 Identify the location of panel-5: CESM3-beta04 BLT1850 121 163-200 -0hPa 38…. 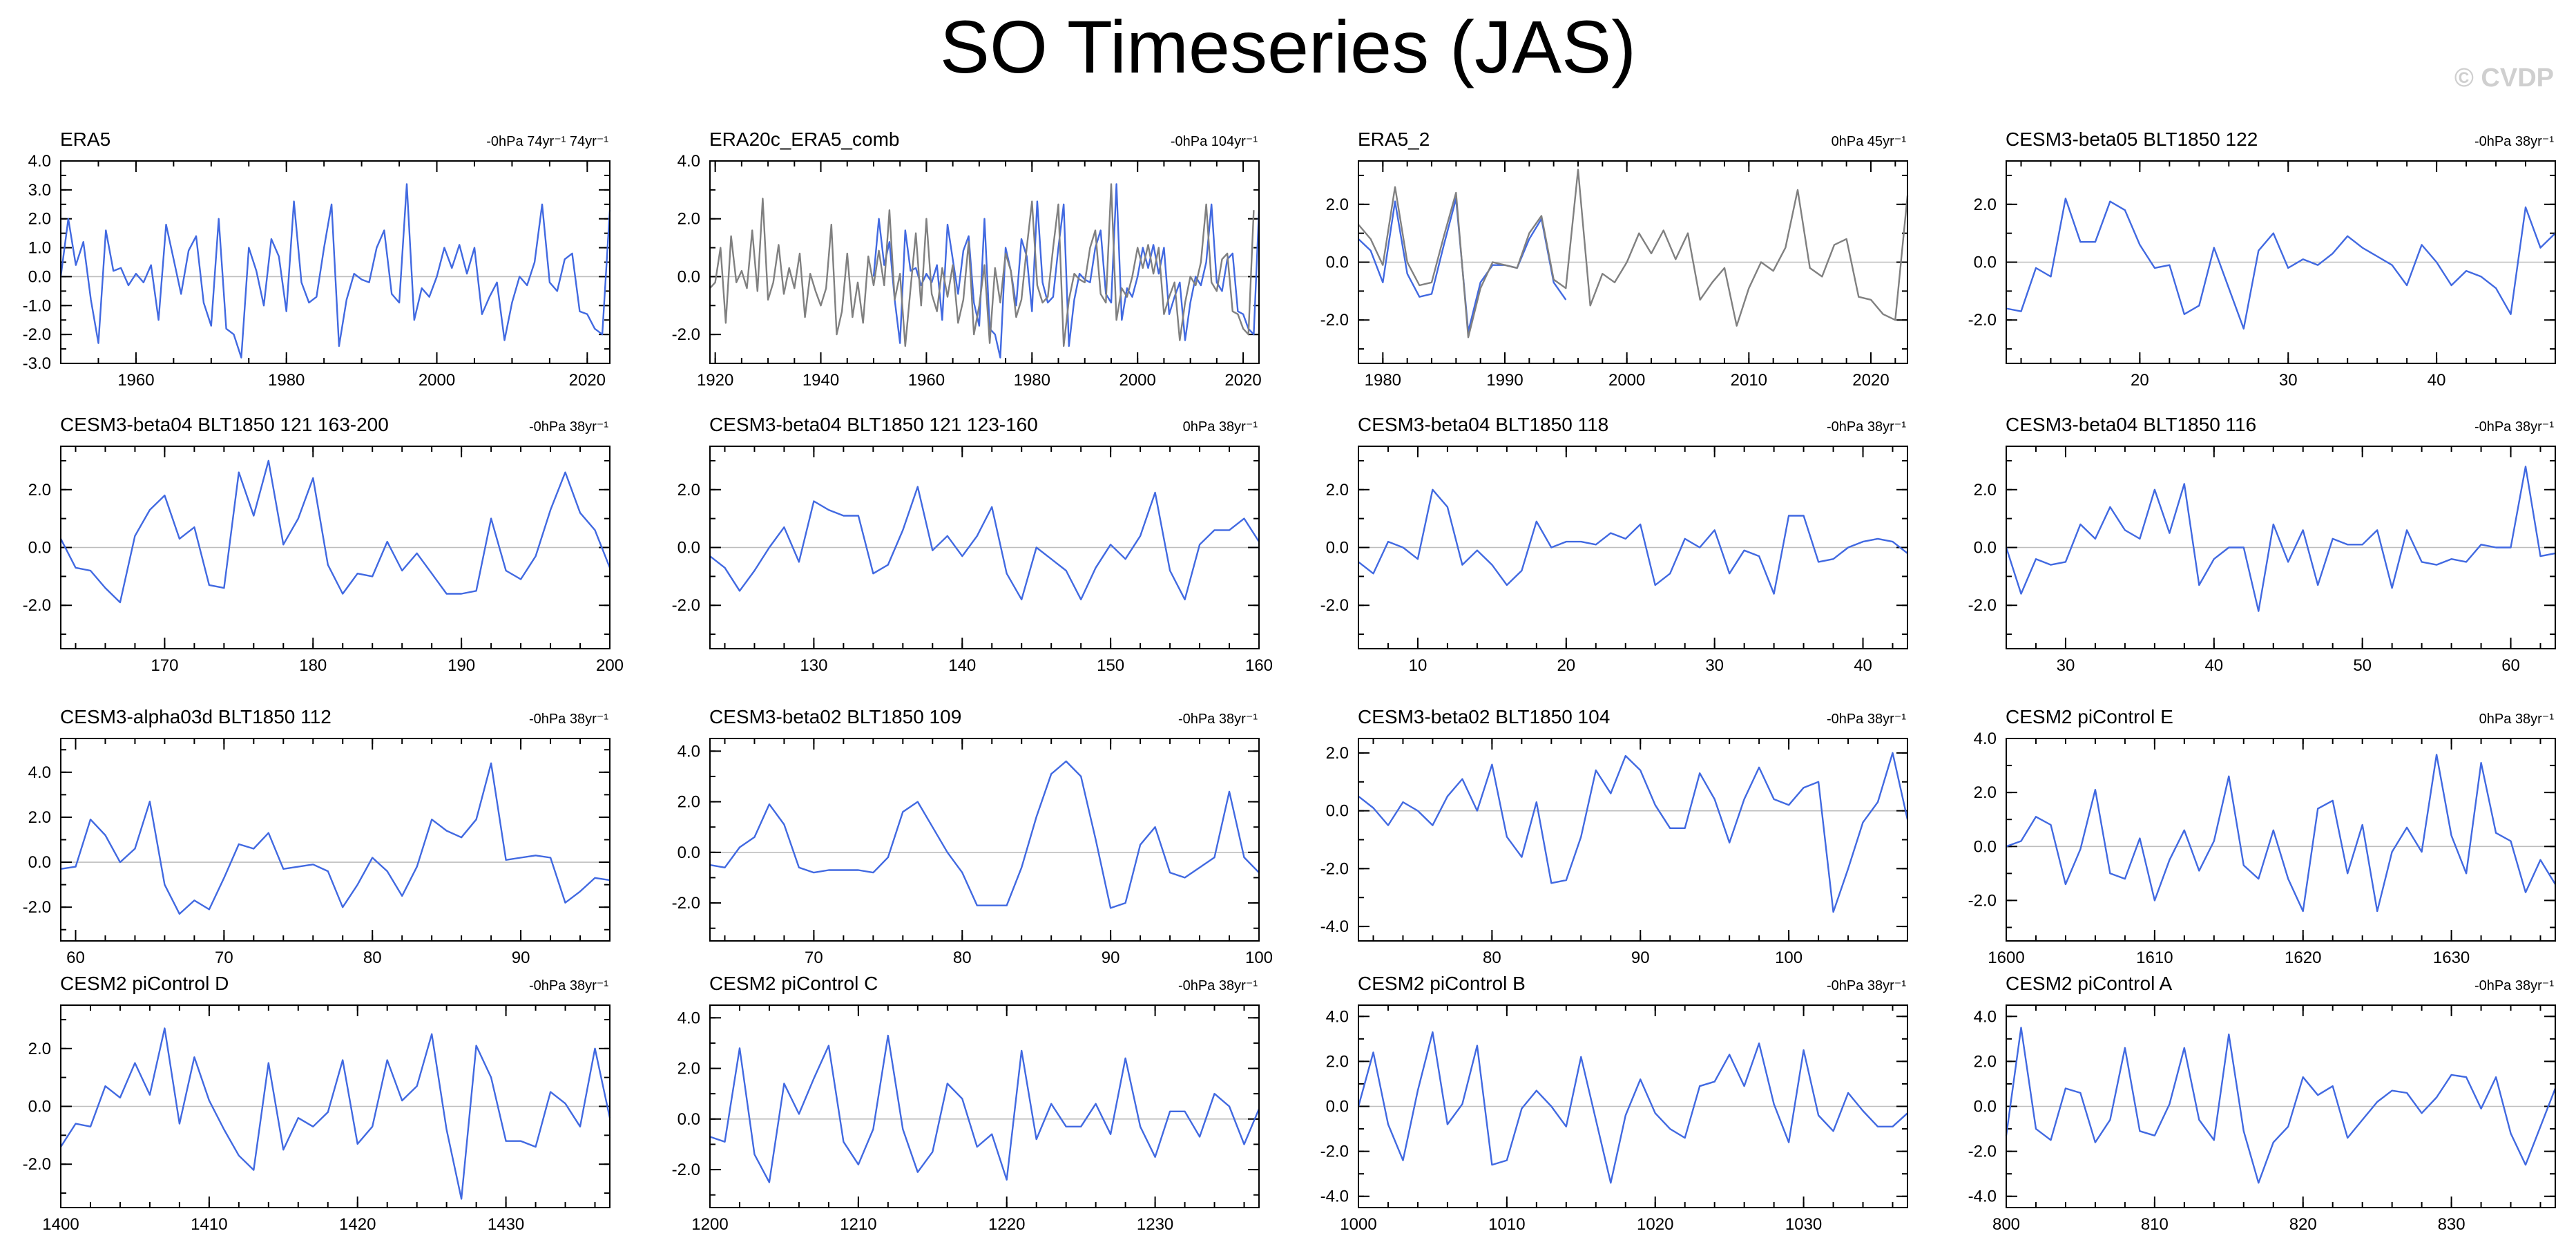
(323, 544).